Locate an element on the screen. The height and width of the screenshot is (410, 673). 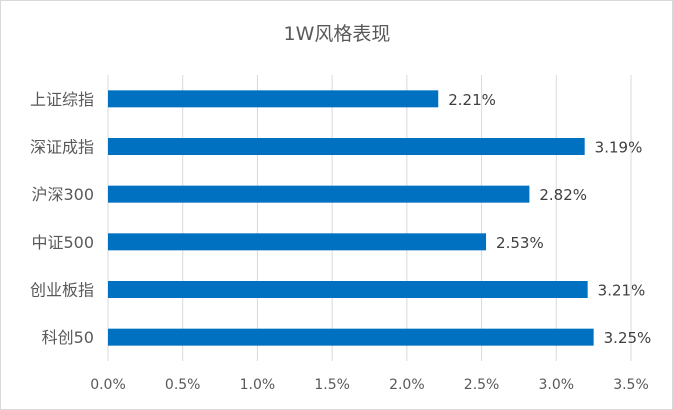
x-tick-label: 2.5% is located at coordinates (482, 385).